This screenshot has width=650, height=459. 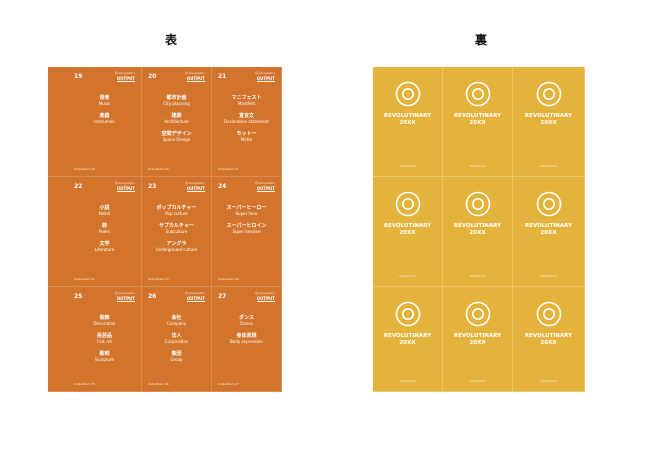 What do you see at coordinates (176, 249) in the screenshot?
I see `word-english: Underground culture` at bounding box center [176, 249].